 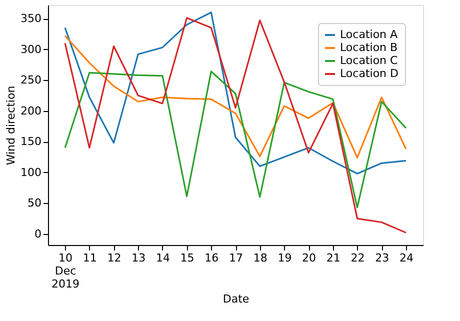 What do you see at coordinates (382, 258) in the screenshot?
I see `x-tick-label: 23` at bounding box center [382, 258].